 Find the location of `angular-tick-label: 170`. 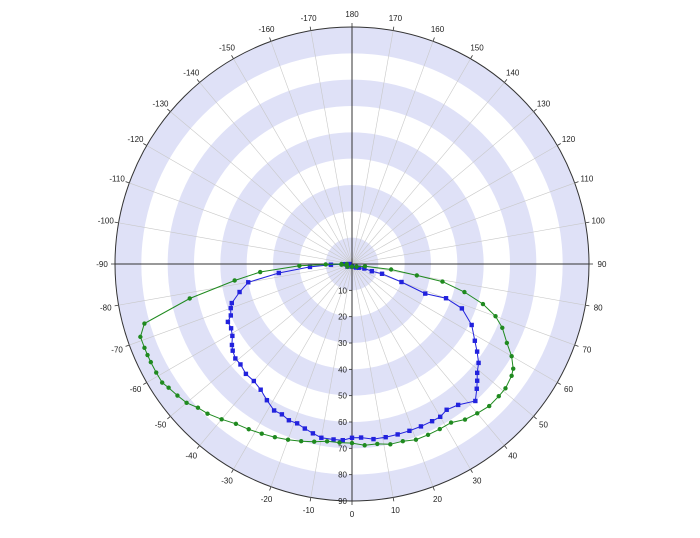

angular-tick-label: 170 is located at coordinates (396, 18).